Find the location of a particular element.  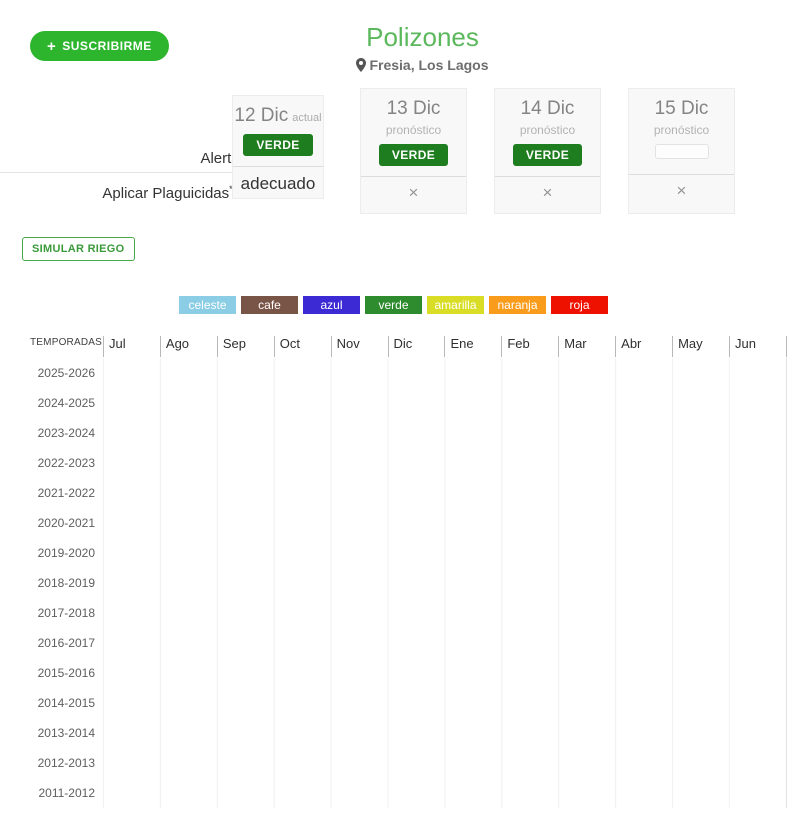

month-label-abr: Abr is located at coordinates (643, 346).